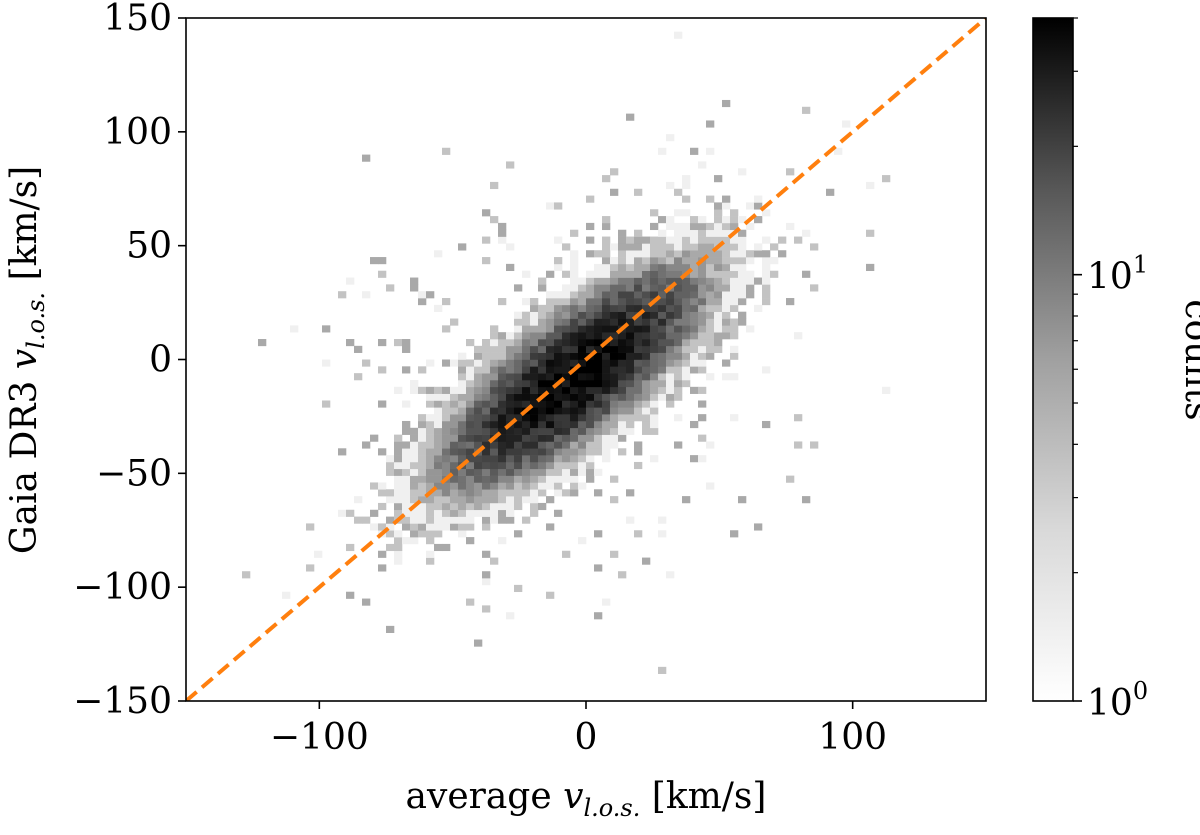 This screenshot has width=1200, height=835. I want to click on x-axis: −100 0 100, so click(578, 729).